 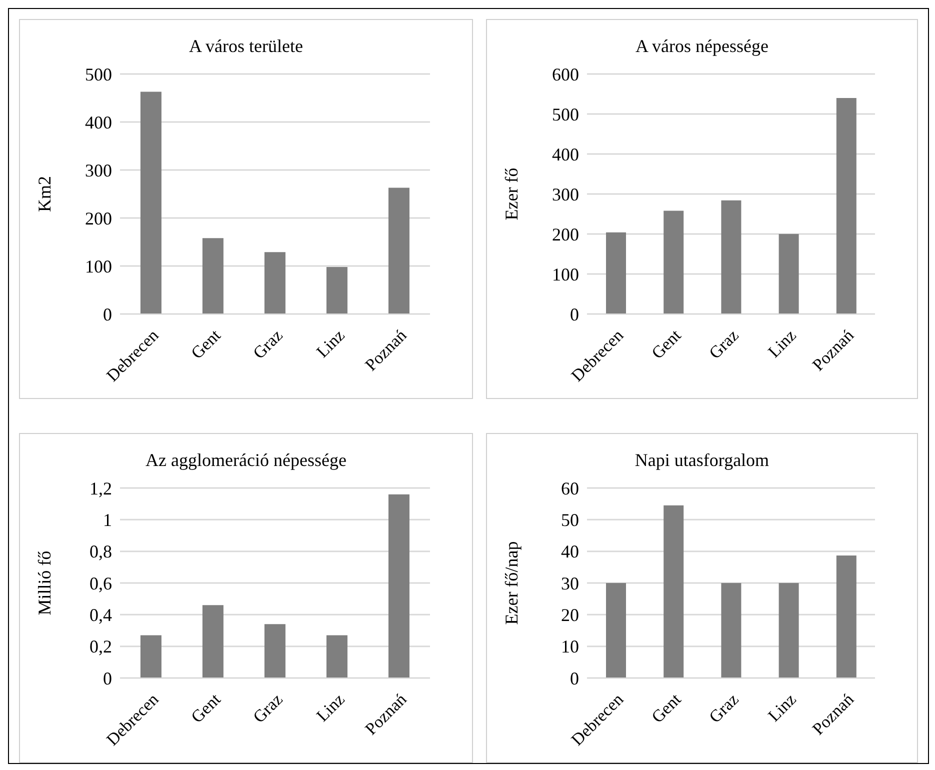 I want to click on chart-title: A város területe, so click(x=246, y=47).